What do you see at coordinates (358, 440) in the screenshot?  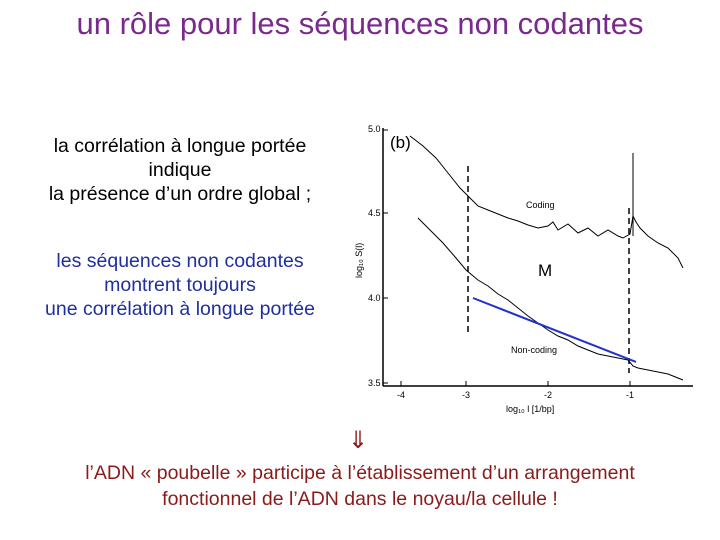 I see `down-arrow-icon: ⇓` at bounding box center [358, 440].